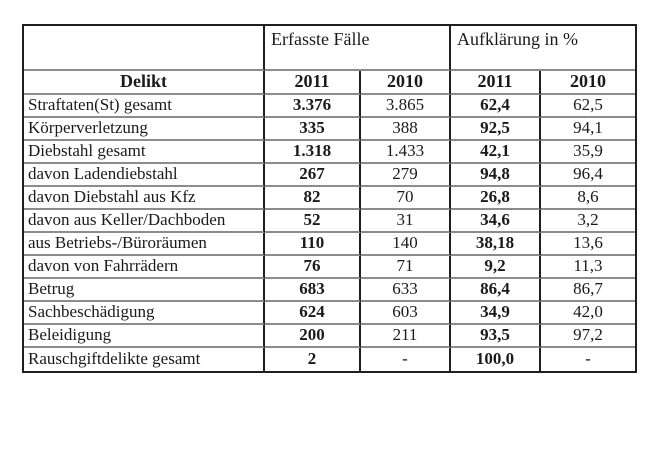  I want to click on clearance-2010-cell: 96,4, so click(588, 175).